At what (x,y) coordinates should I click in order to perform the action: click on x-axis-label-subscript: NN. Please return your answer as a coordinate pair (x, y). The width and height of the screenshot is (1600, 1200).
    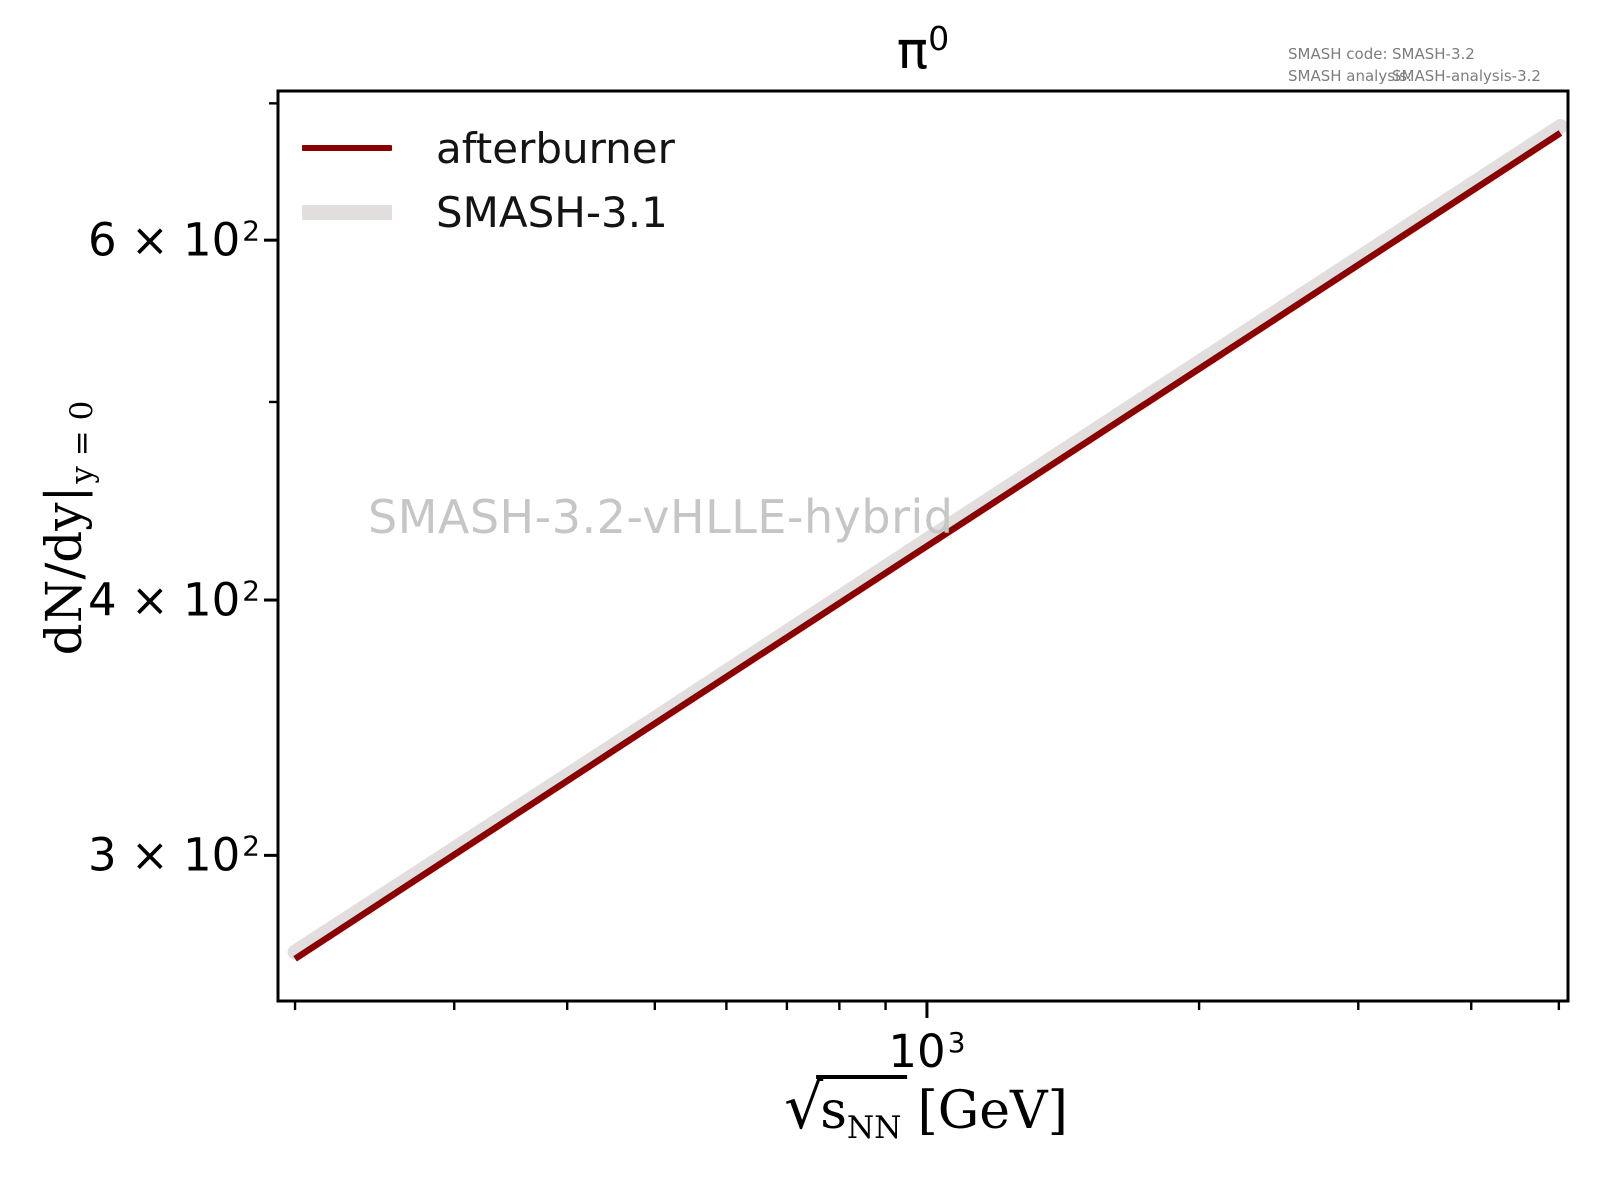
    Looking at the image, I should click on (874, 1127).